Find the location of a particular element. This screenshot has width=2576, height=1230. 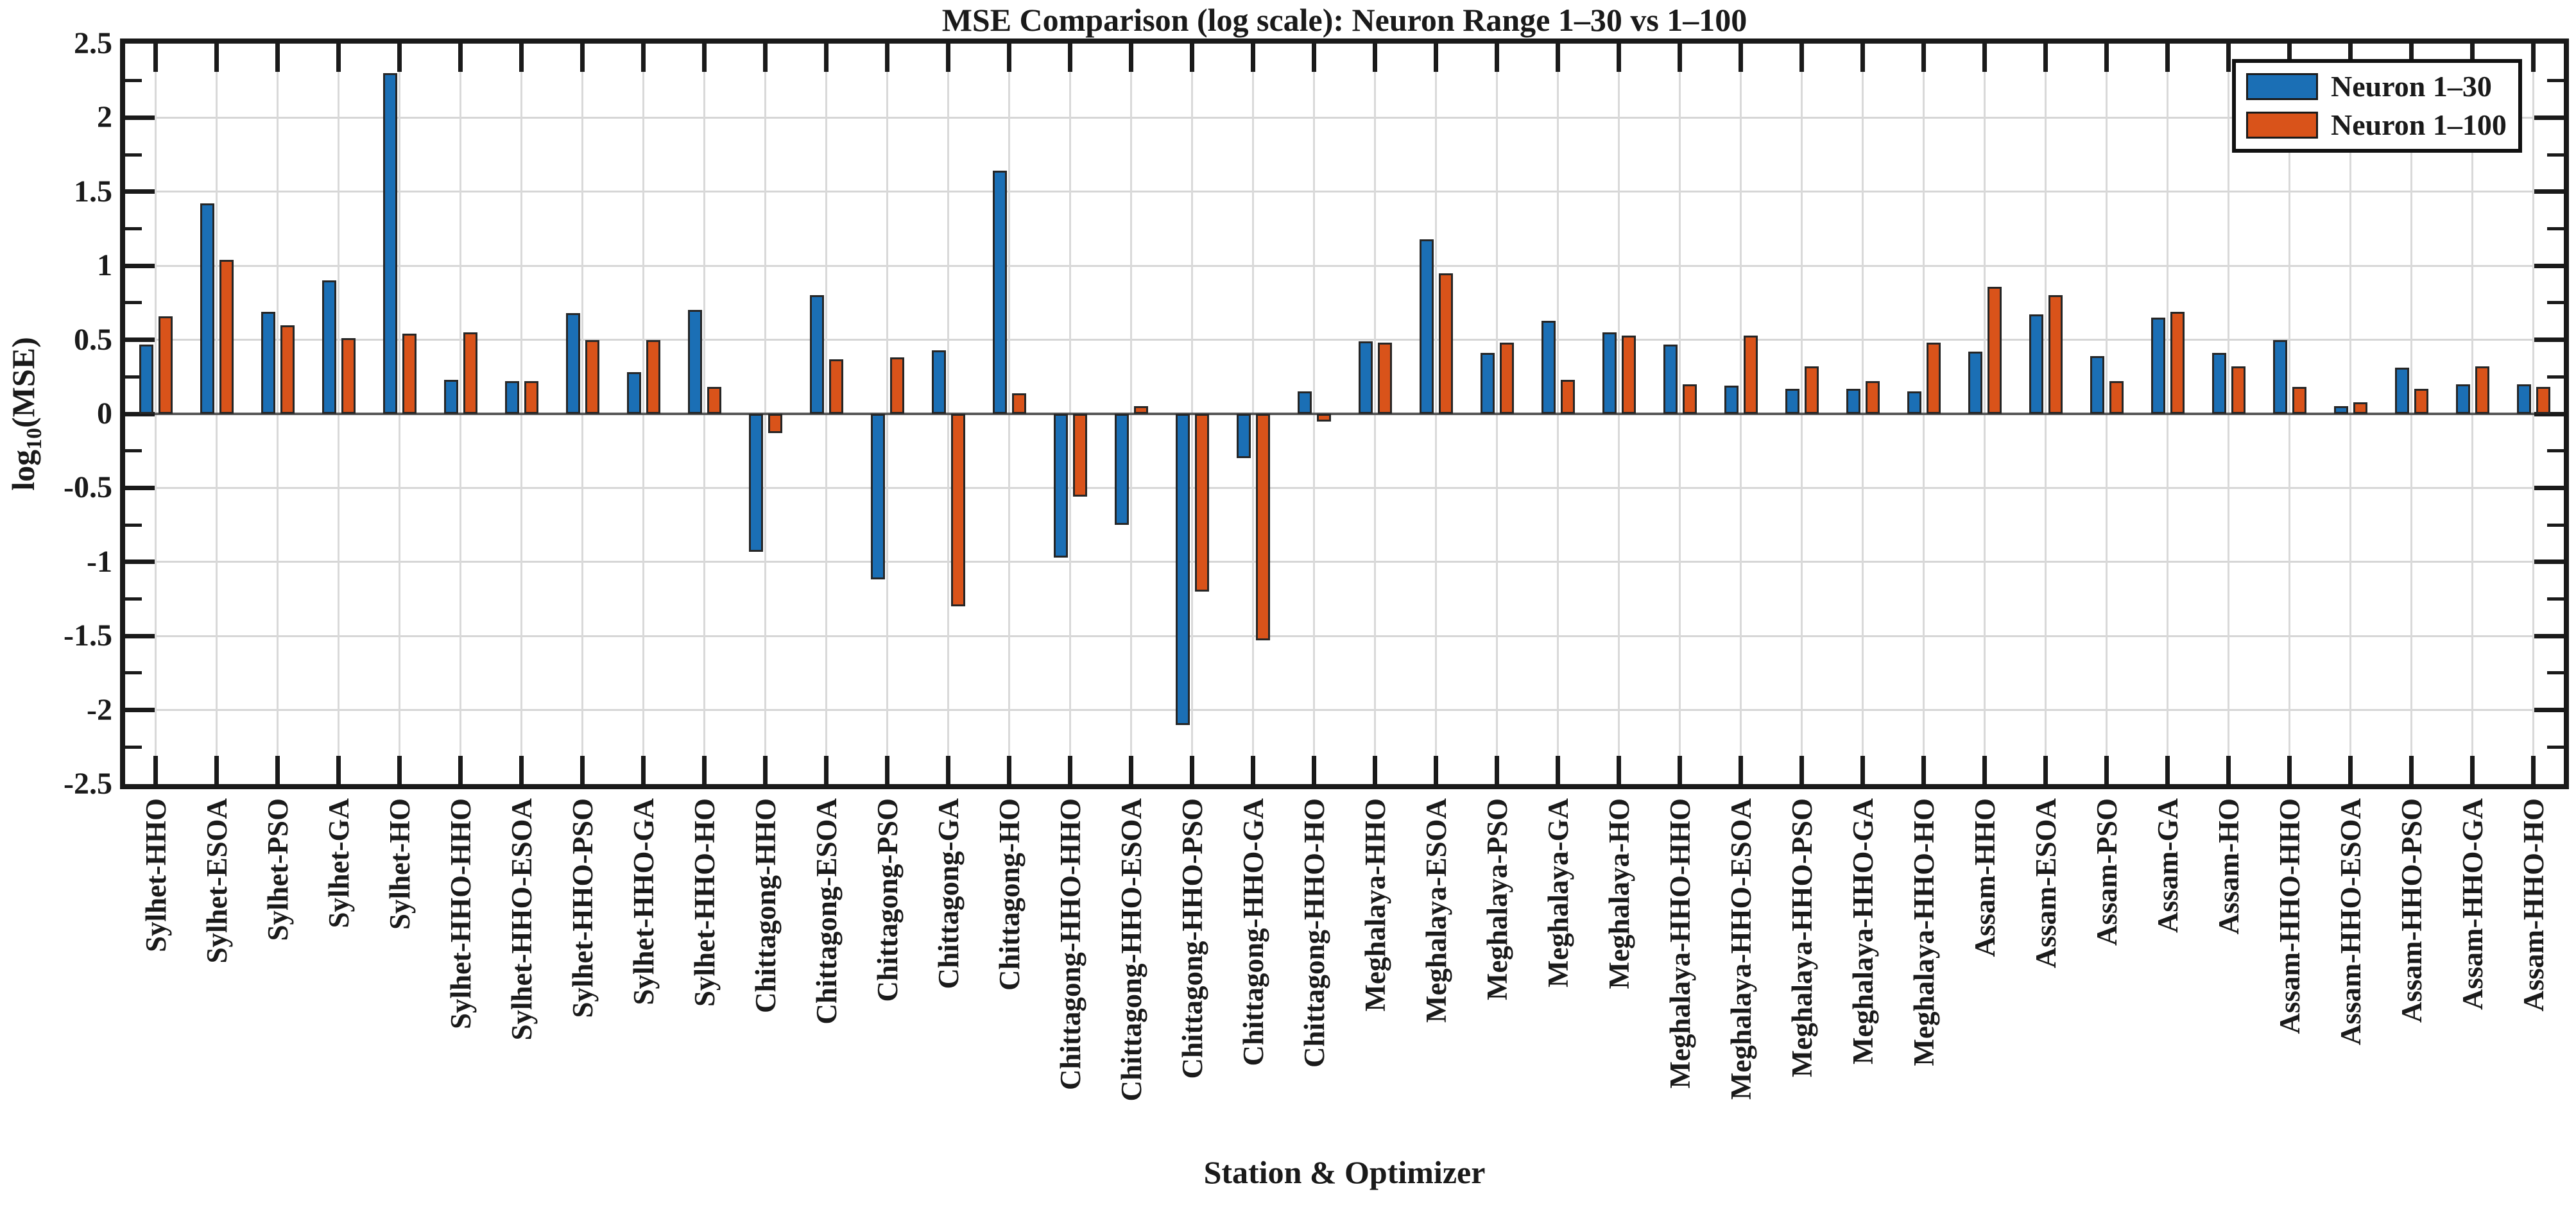

x-tick-label: Meghalaya-PSO is located at coordinates (1497, 899).